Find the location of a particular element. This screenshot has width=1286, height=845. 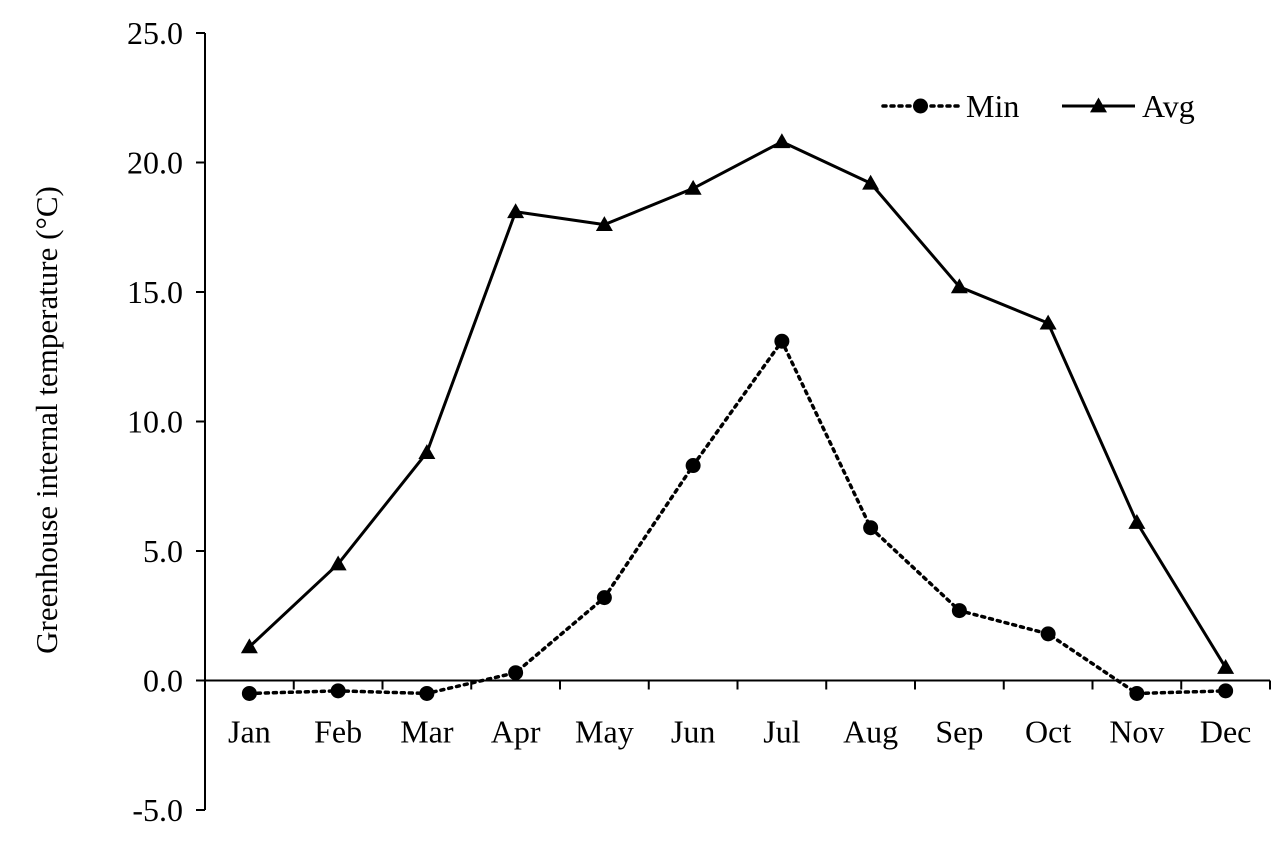

legend: Min Avg is located at coordinates (1038, 106).